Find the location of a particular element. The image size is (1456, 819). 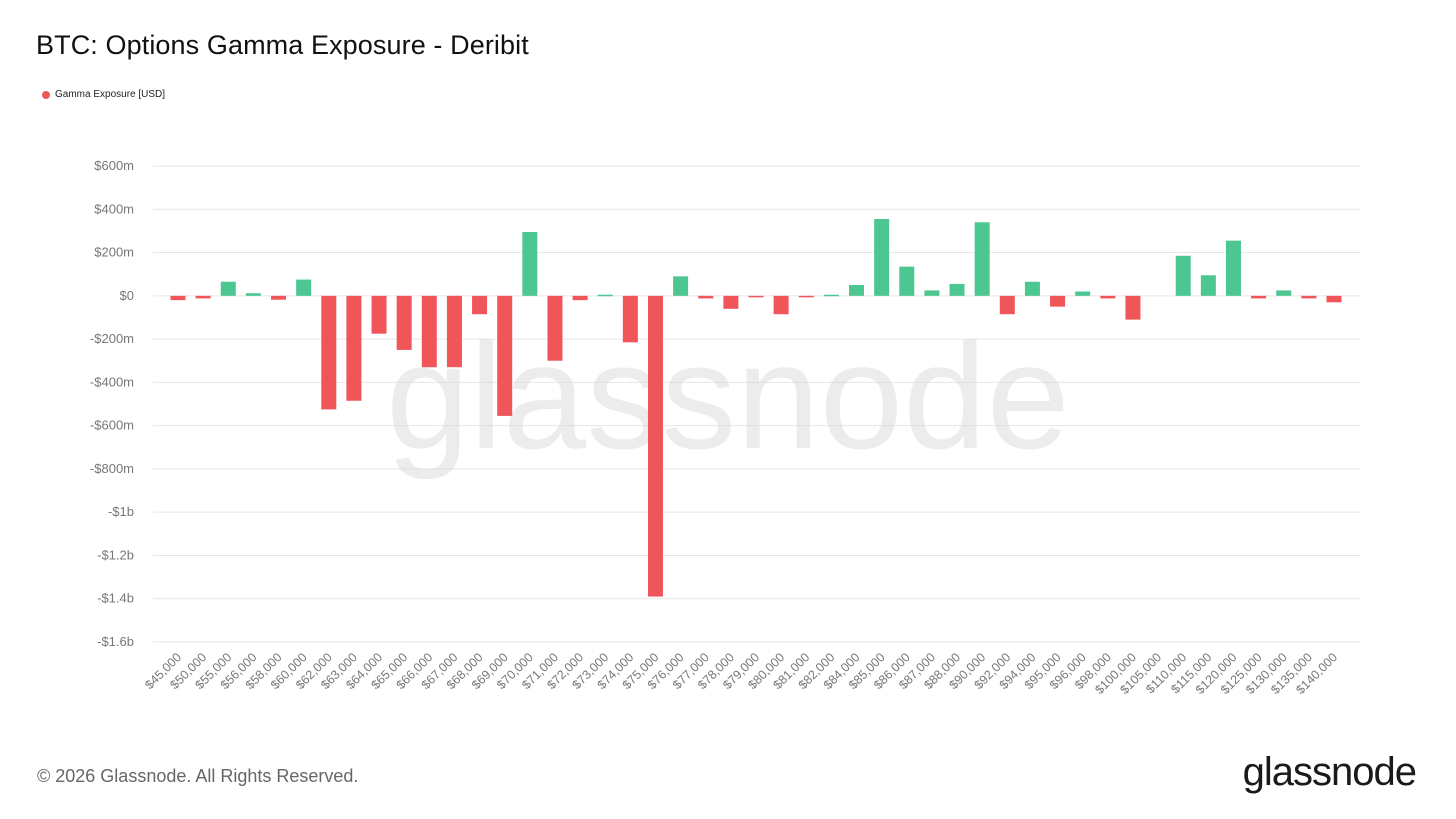

y-tick-label: -$1.4b is located at coordinates (115, 598).